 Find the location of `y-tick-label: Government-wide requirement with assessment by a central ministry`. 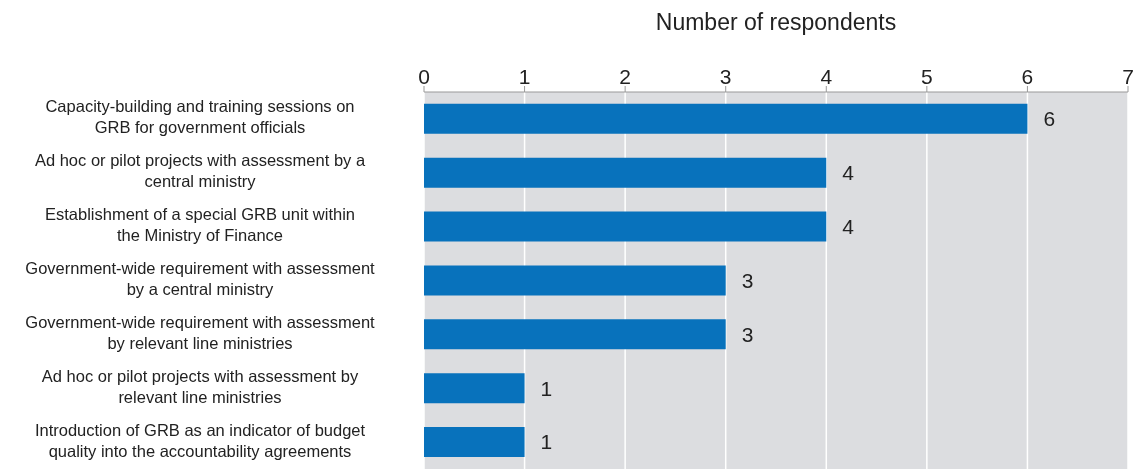

y-tick-label: Government-wide requirement with assessment by a central ministry is located at coordinates (200, 279).